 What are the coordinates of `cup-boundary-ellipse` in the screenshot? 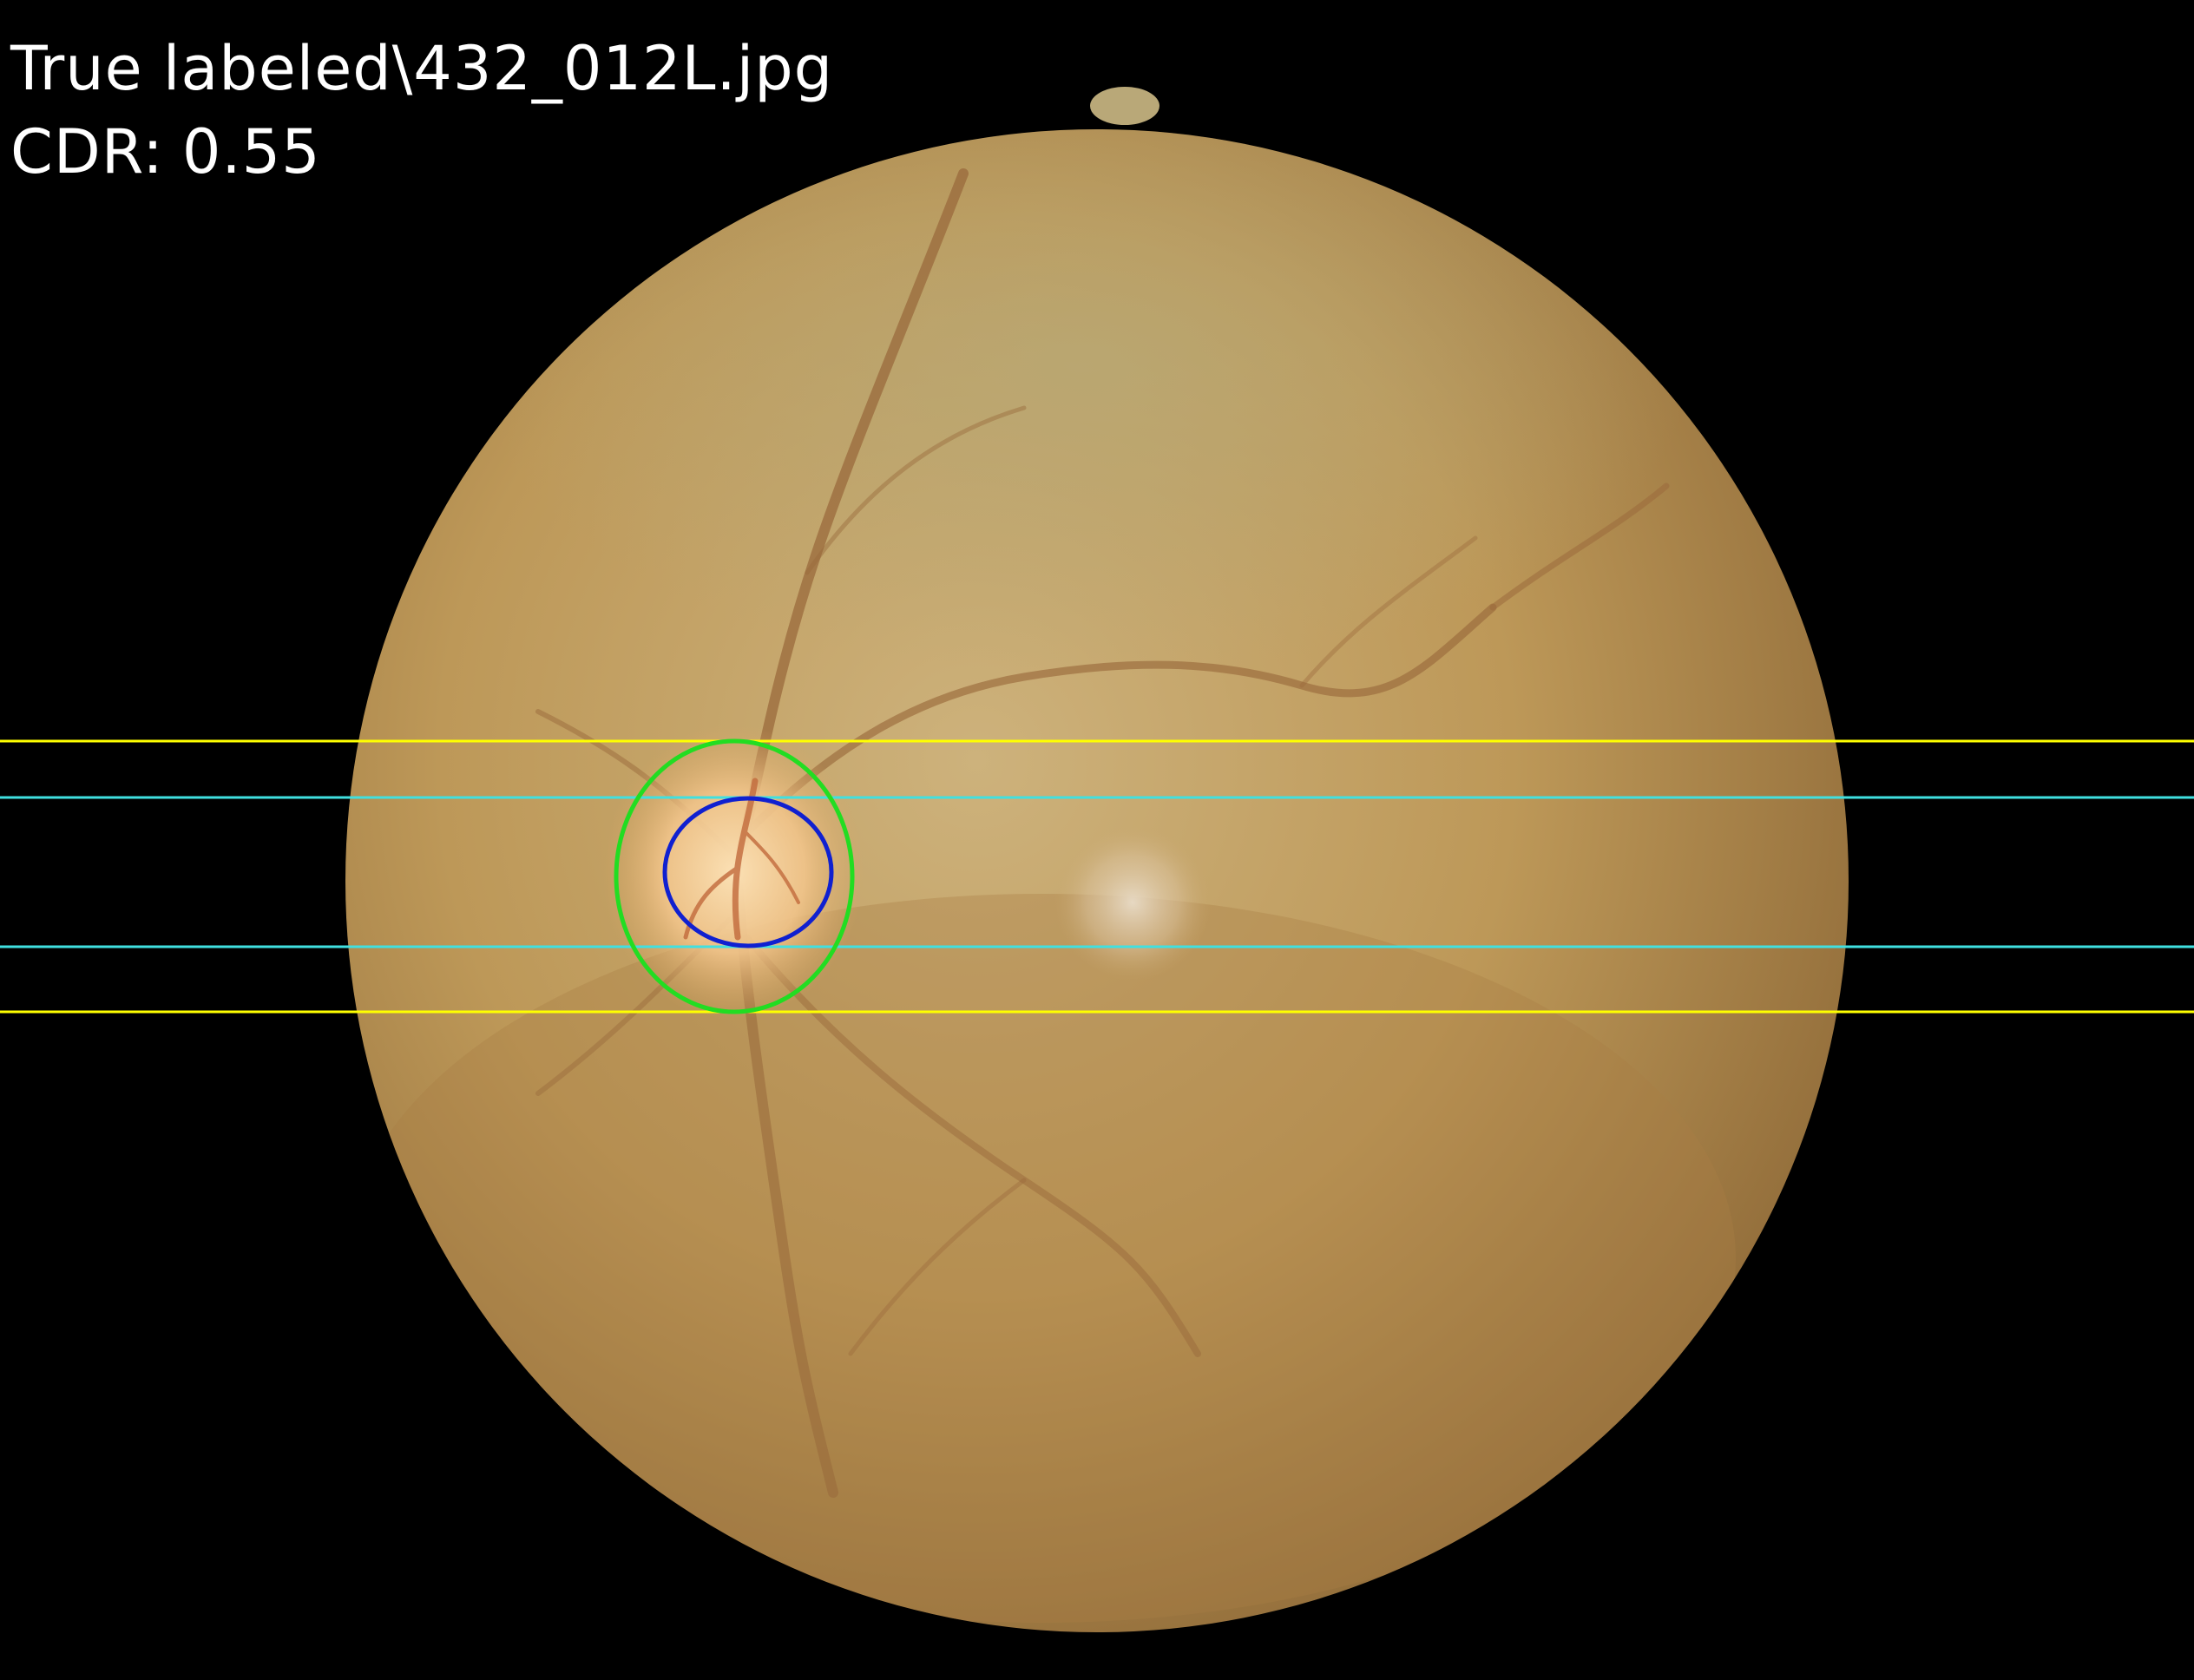 It's located at (748, 872).